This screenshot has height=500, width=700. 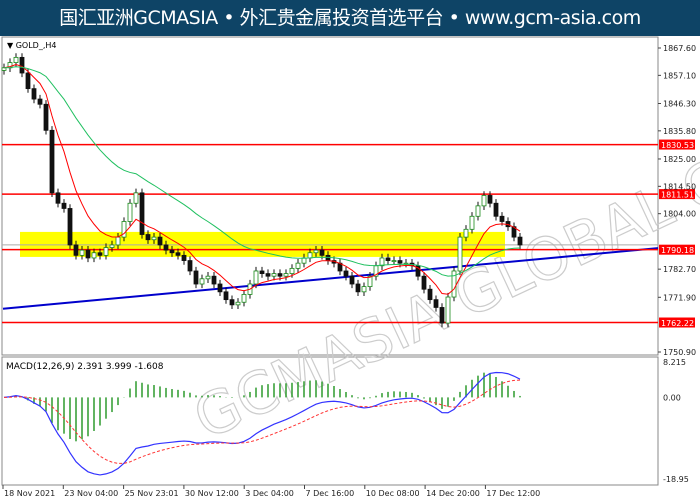 I want to click on level-label: 1790.18, so click(x=677, y=250).